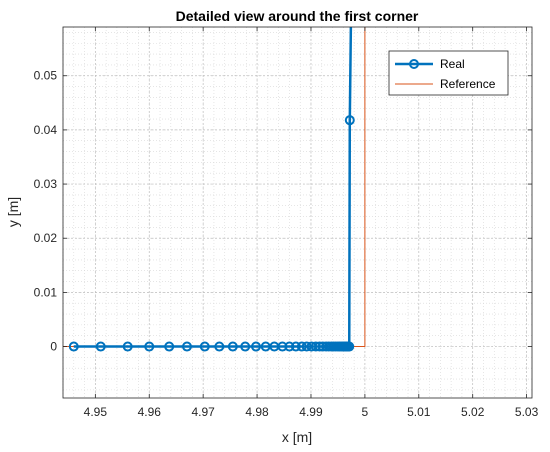 Image resolution: width=550 pixels, height=452 pixels. Describe the element at coordinates (53, 347) in the screenshot. I see `y-tick-label: 0` at that location.